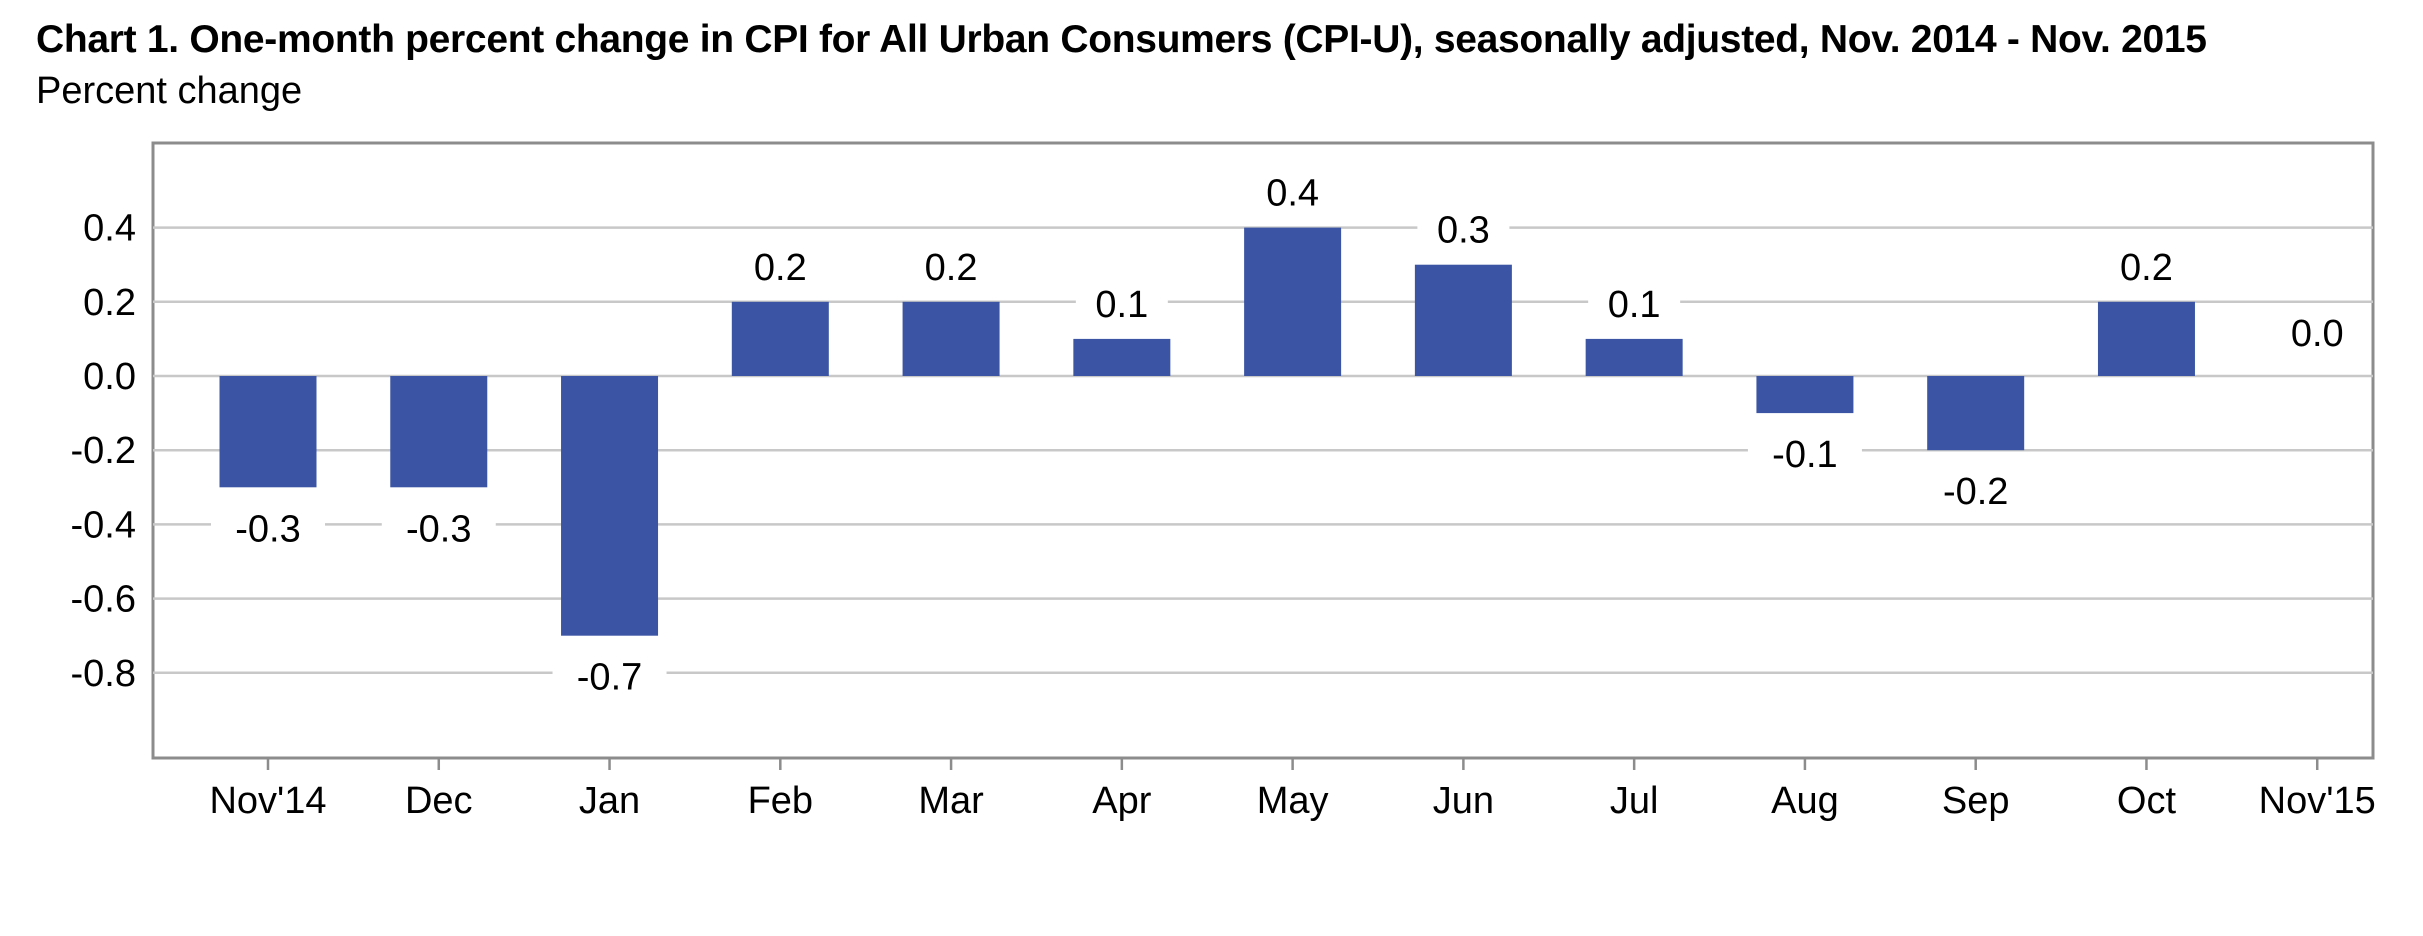 The width and height of the screenshot is (2423, 936). What do you see at coordinates (109, 377) in the screenshot?
I see `y-tick-label: 0.0` at bounding box center [109, 377].